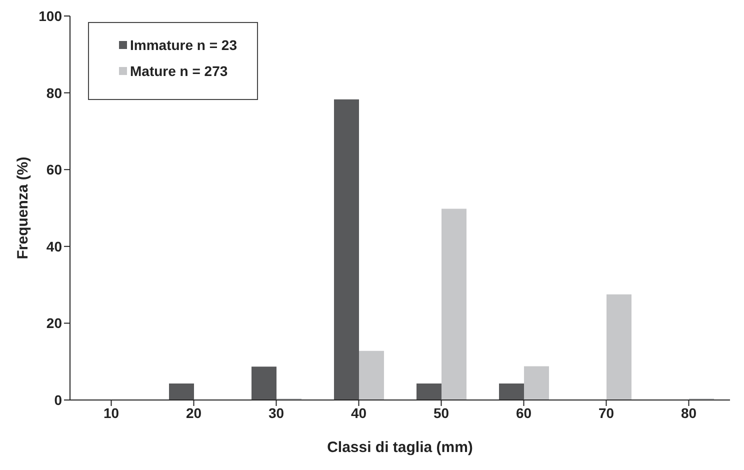 This screenshot has width=744, height=470. What do you see at coordinates (358, 412) in the screenshot?
I see `x-tick-label: 40` at bounding box center [358, 412].